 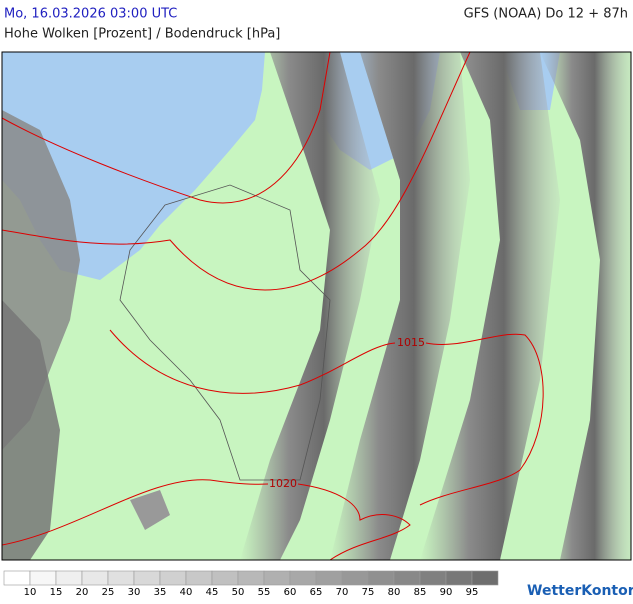 What do you see at coordinates (82, 592) in the screenshot?
I see `legend-label: 20` at bounding box center [82, 592].